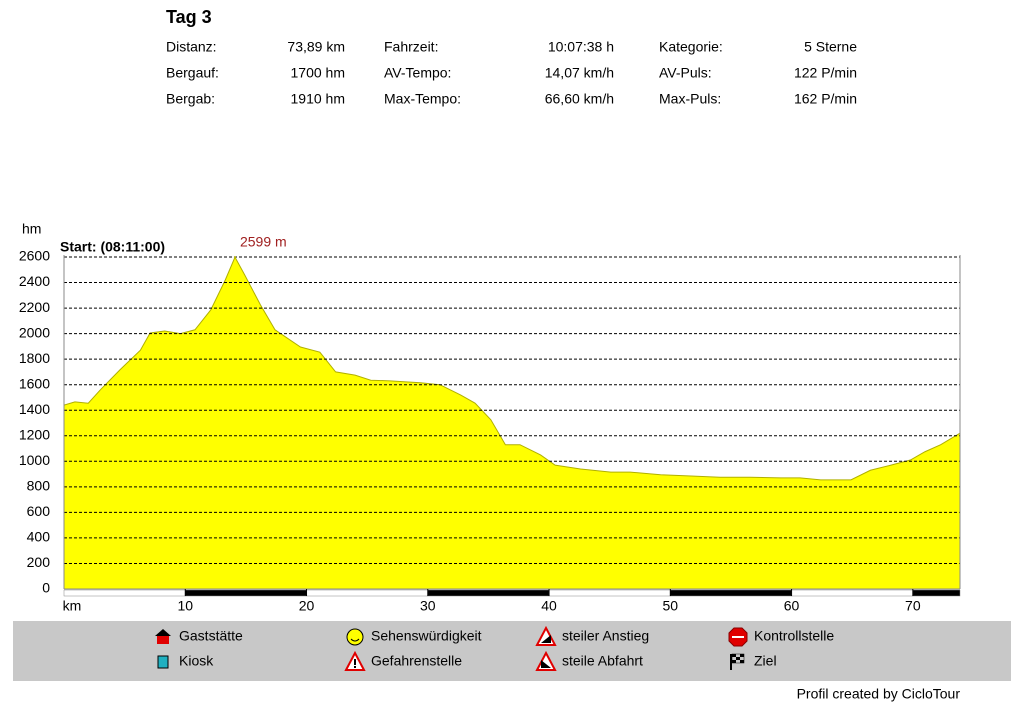 The image size is (1024, 704). Describe the element at coordinates (46, 588) in the screenshot. I see `y-tick-label: 0` at that location.